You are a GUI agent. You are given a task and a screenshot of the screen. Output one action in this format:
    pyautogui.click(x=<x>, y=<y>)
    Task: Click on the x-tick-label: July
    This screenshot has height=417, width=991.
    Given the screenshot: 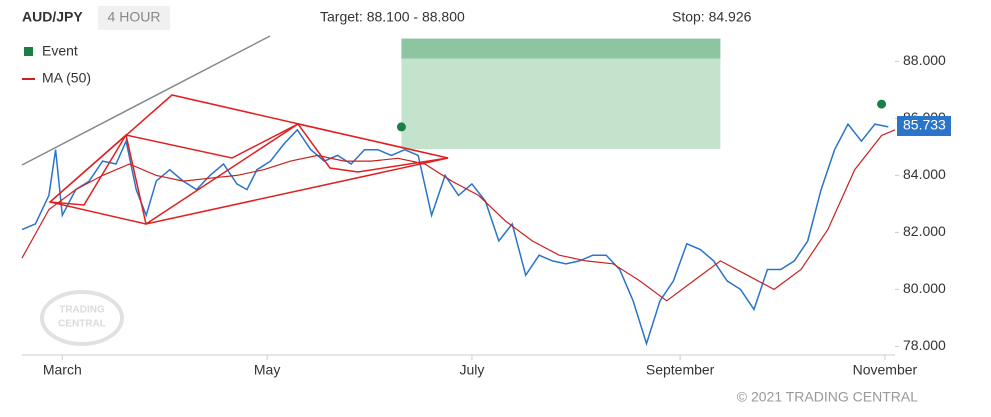 What is the action you would take?
    pyautogui.click(x=471, y=370)
    